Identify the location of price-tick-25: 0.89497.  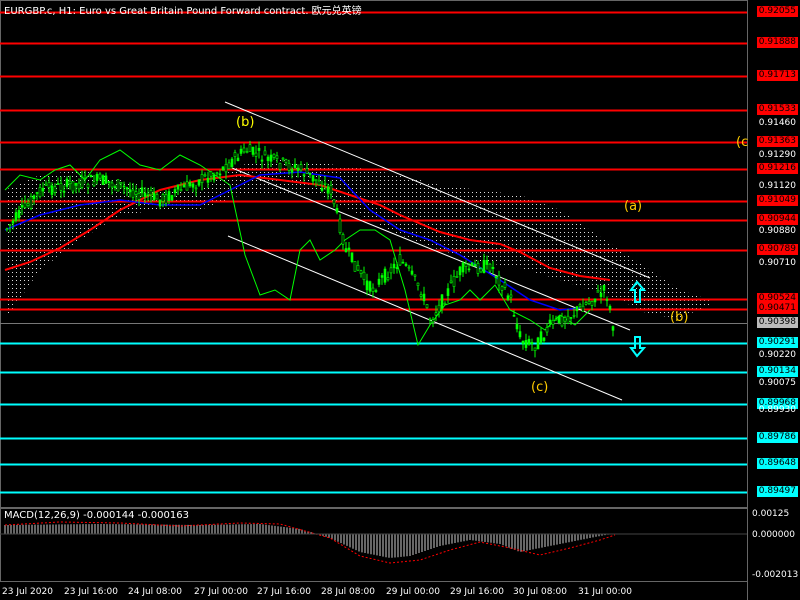
(777, 491).